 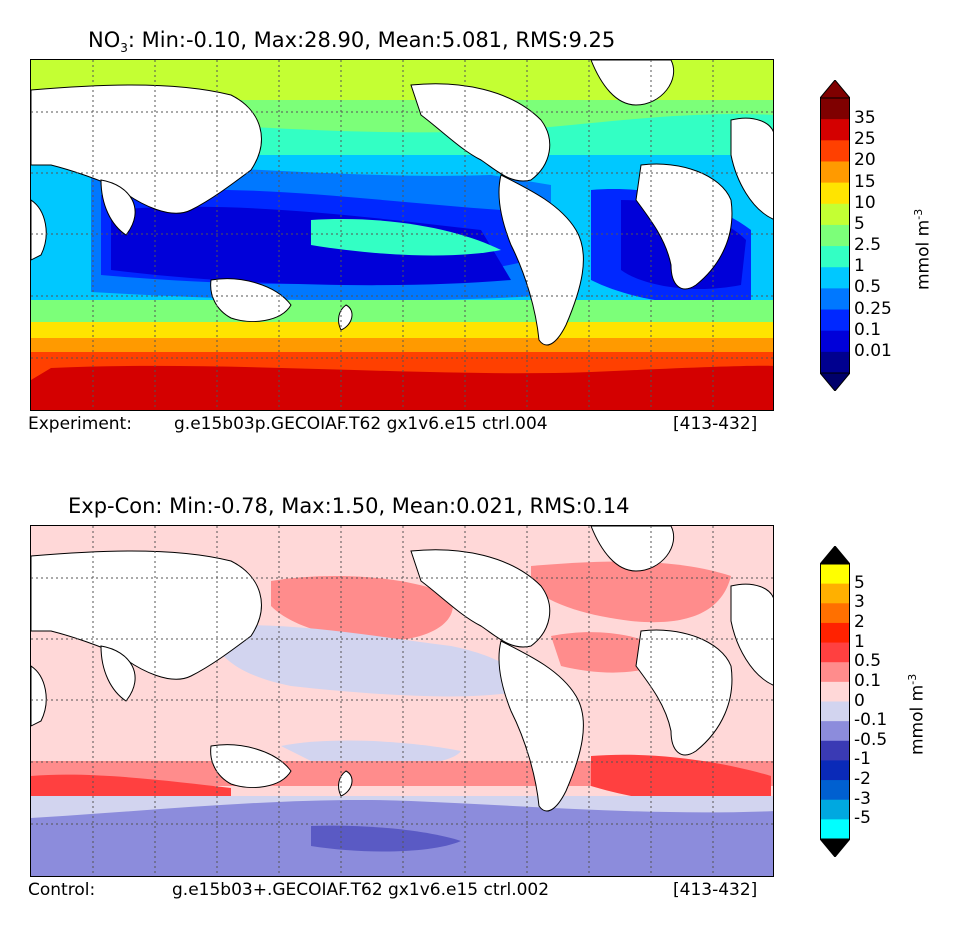 What do you see at coordinates (835, 89) in the screenshot?
I see `top-colorbar-over-arrow` at bounding box center [835, 89].